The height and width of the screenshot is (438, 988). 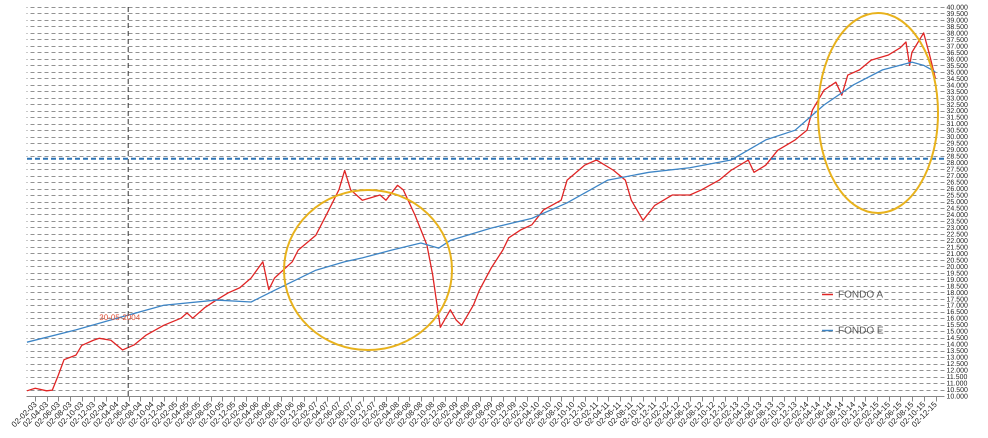 What do you see at coordinates (861, 295) in the screenshot?
I see `legend-label: FONDO A` at bounding box center [861, 295].